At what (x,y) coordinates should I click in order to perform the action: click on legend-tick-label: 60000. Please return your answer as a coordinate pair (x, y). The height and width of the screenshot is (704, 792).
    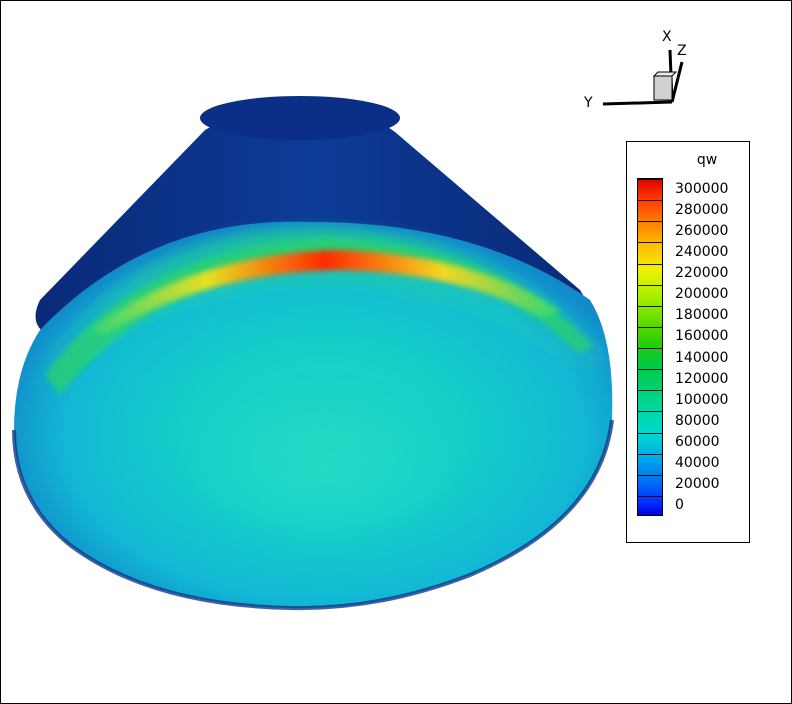
    Looking at the image, I should click on (697, 442).